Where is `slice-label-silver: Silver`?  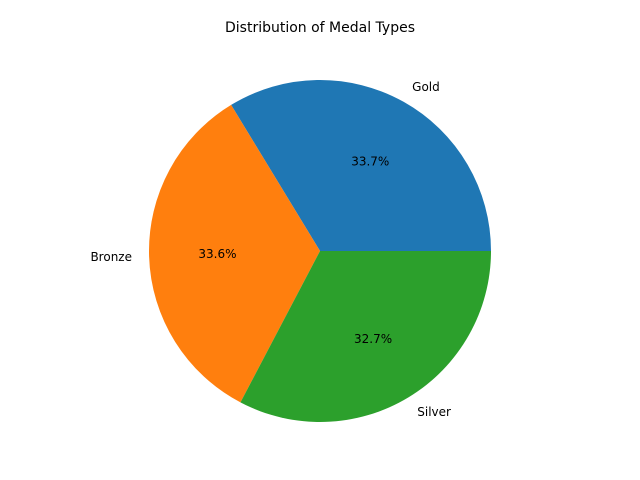
slice-label-silver: Silver is located at coordinates (434, 412).